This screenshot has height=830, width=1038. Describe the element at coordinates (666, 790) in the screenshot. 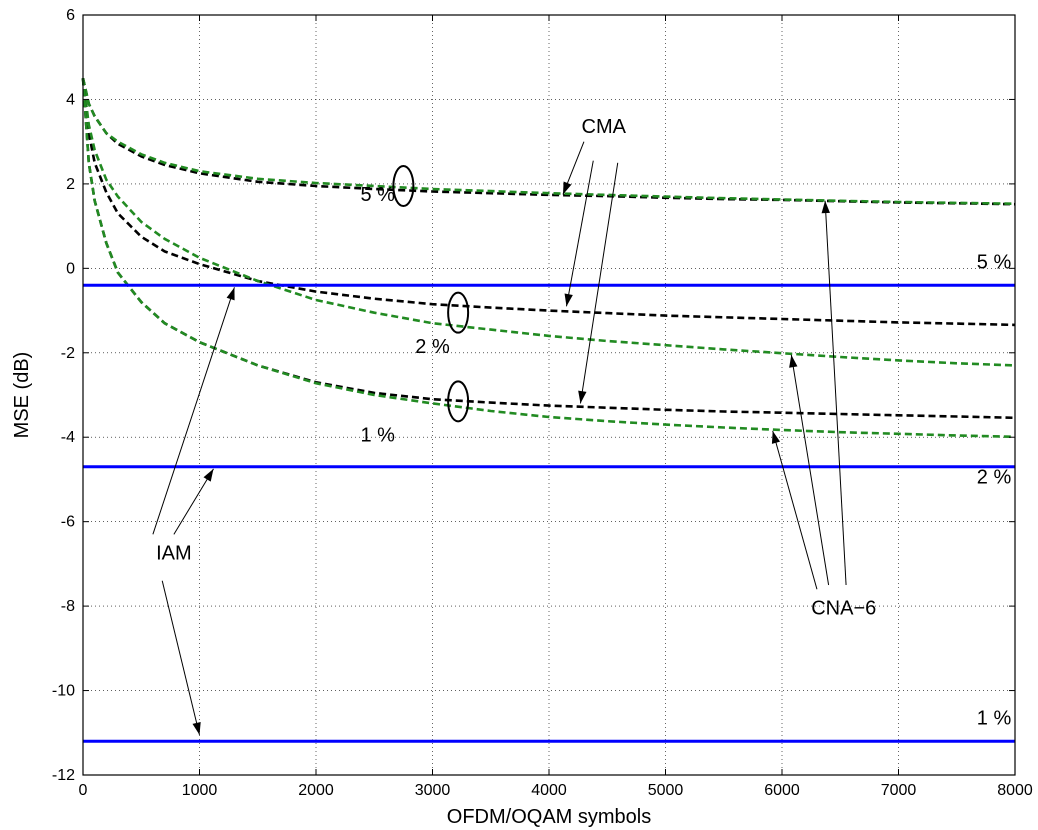

I see `x-tick-label: 5000` at that location.